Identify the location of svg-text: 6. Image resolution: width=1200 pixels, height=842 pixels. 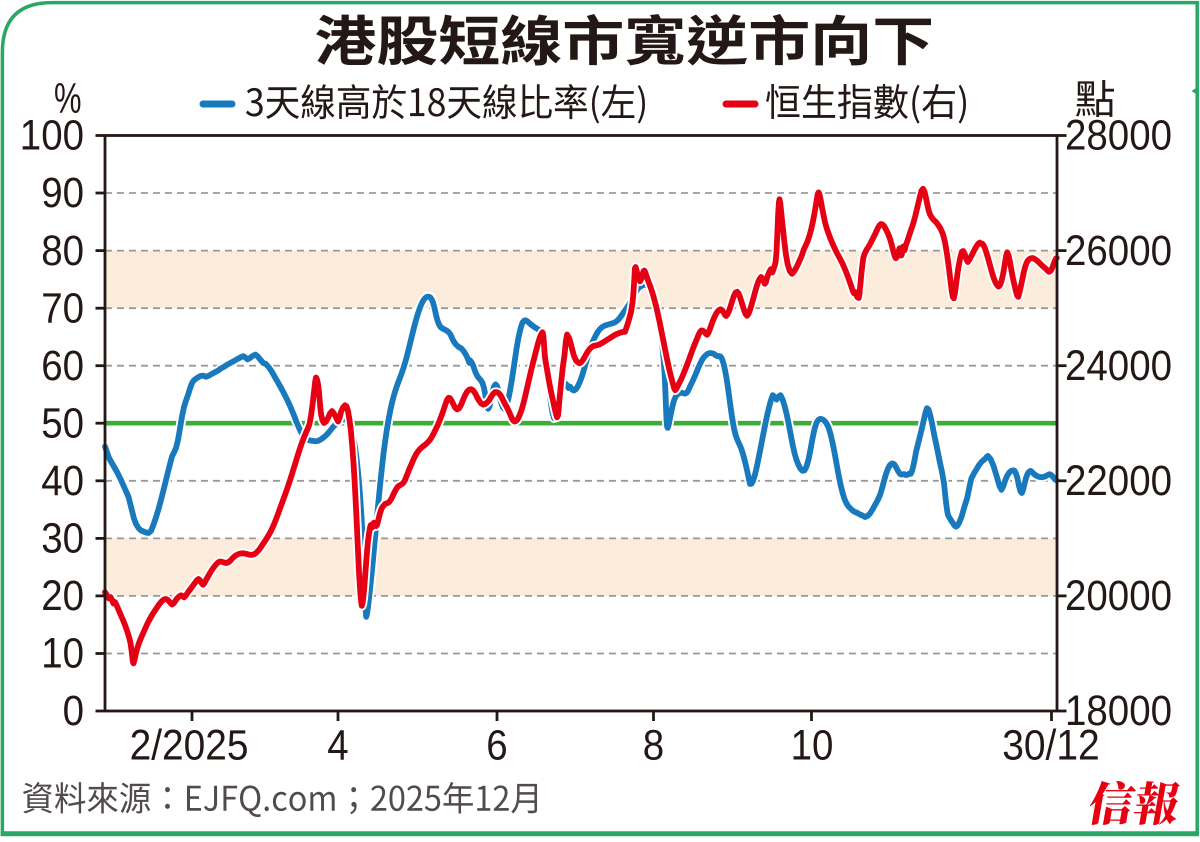
(496, 746).